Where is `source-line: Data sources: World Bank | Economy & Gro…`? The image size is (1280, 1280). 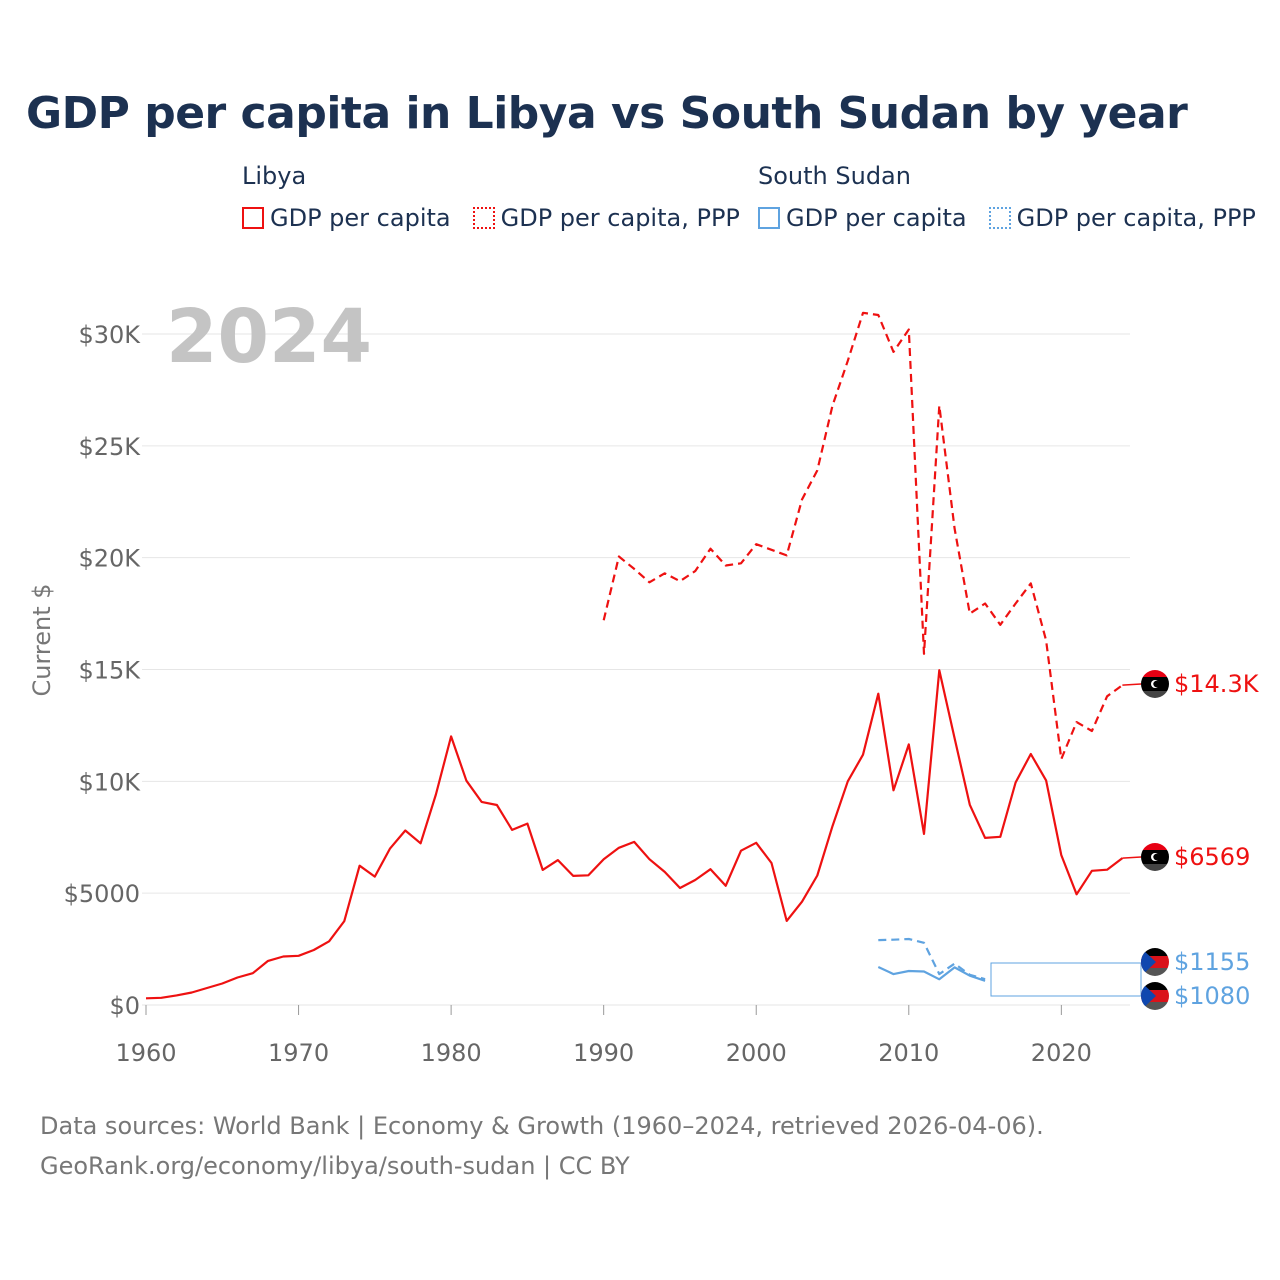 source-line: Data sources: World Bank | Economy & Gro… is located at coordinates (542, 1126).